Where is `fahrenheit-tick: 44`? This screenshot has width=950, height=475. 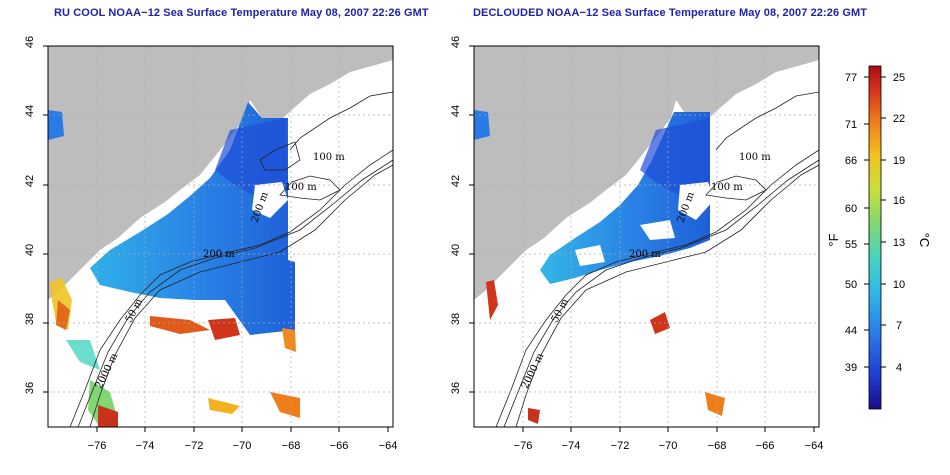
fahrenheit-tick: 44 is located at coordinates (851, 331).